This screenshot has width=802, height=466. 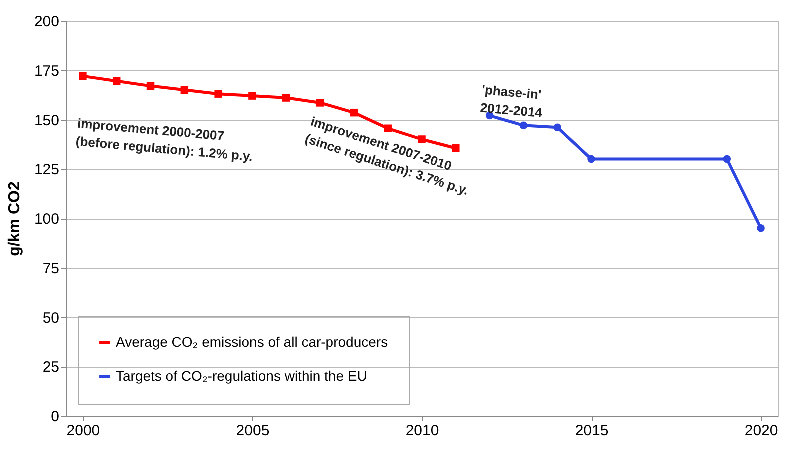 What do you see at coordinates (15, 219) in the screenshot?
I see `y-axis-title: g/km CO2` at bounding box center [15, 219].